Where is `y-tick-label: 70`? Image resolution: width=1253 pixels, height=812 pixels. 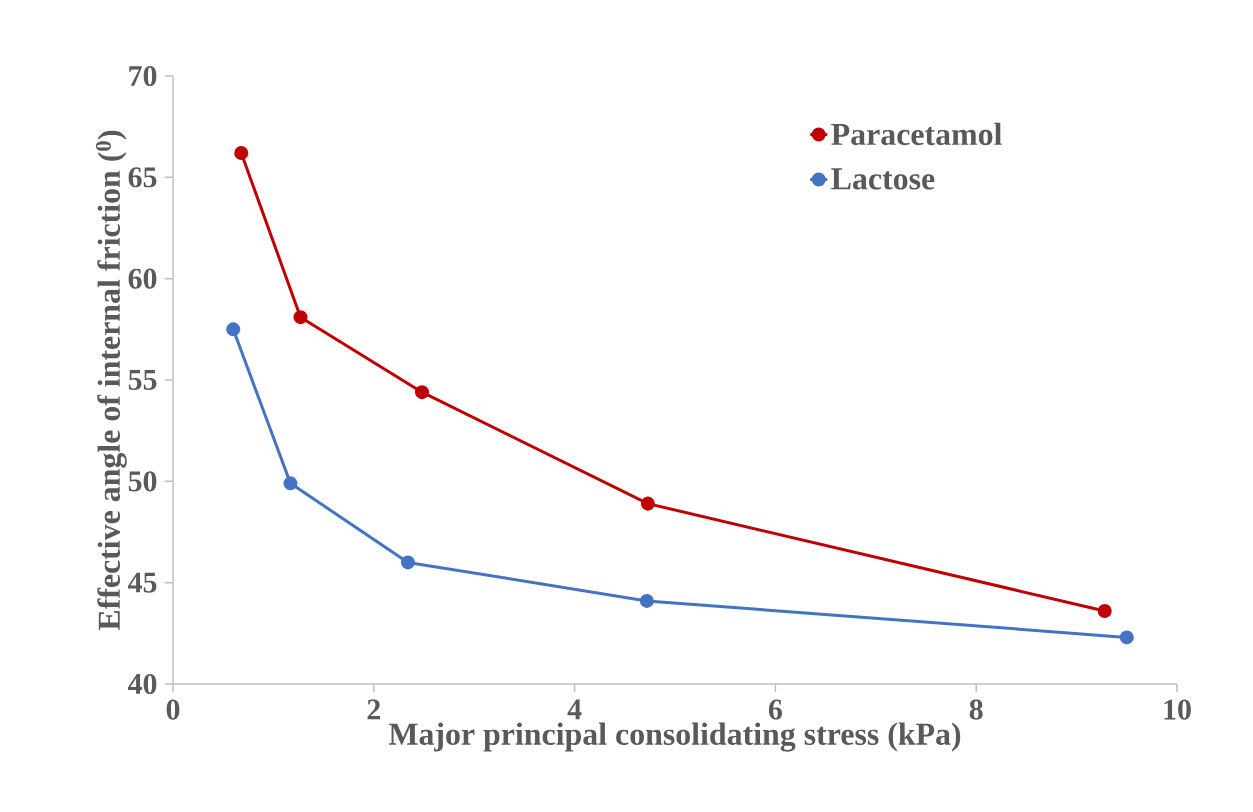
y-tick-label: 70 is located at coordinates (143, 76).